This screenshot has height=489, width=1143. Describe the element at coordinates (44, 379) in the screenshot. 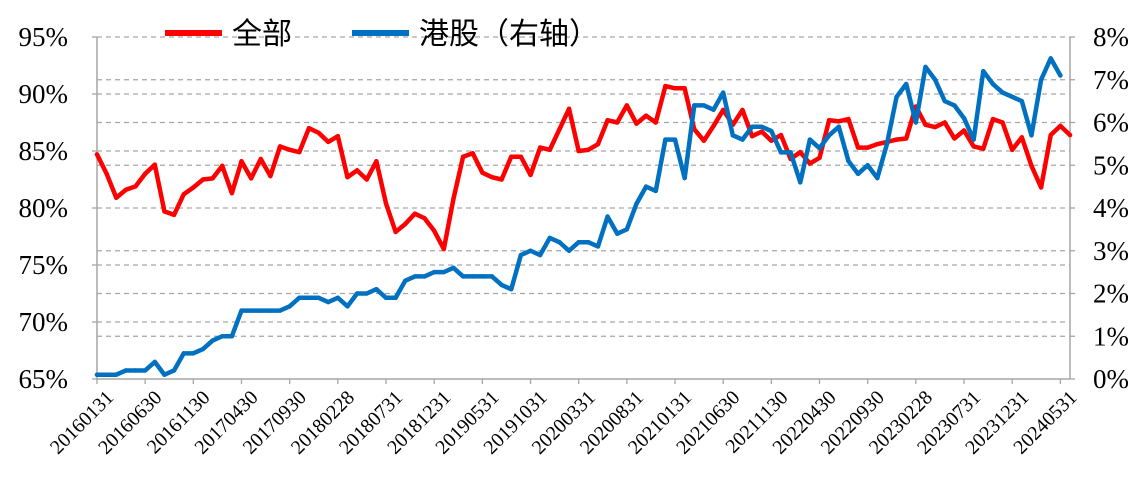

I see `y-left-tick-label: 65%` at that location.